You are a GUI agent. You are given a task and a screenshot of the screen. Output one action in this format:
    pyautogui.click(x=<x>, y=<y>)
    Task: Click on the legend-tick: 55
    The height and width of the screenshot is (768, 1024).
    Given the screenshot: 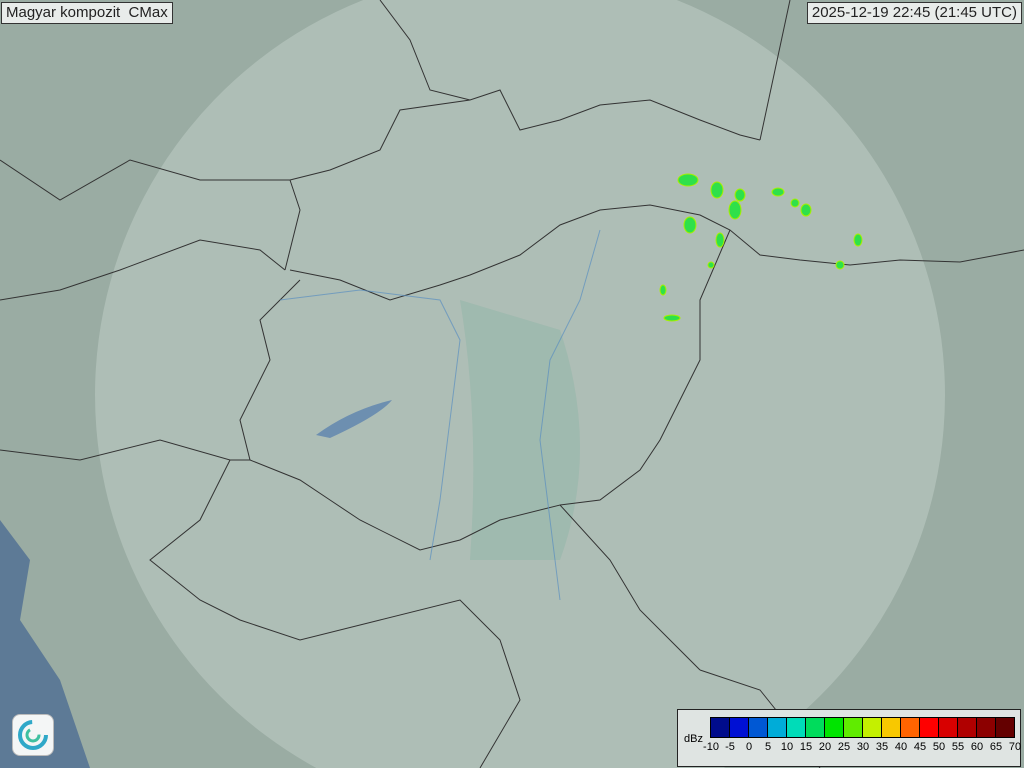 What is the action you would take?
    pyautogui.click(x=958, y=747)
    